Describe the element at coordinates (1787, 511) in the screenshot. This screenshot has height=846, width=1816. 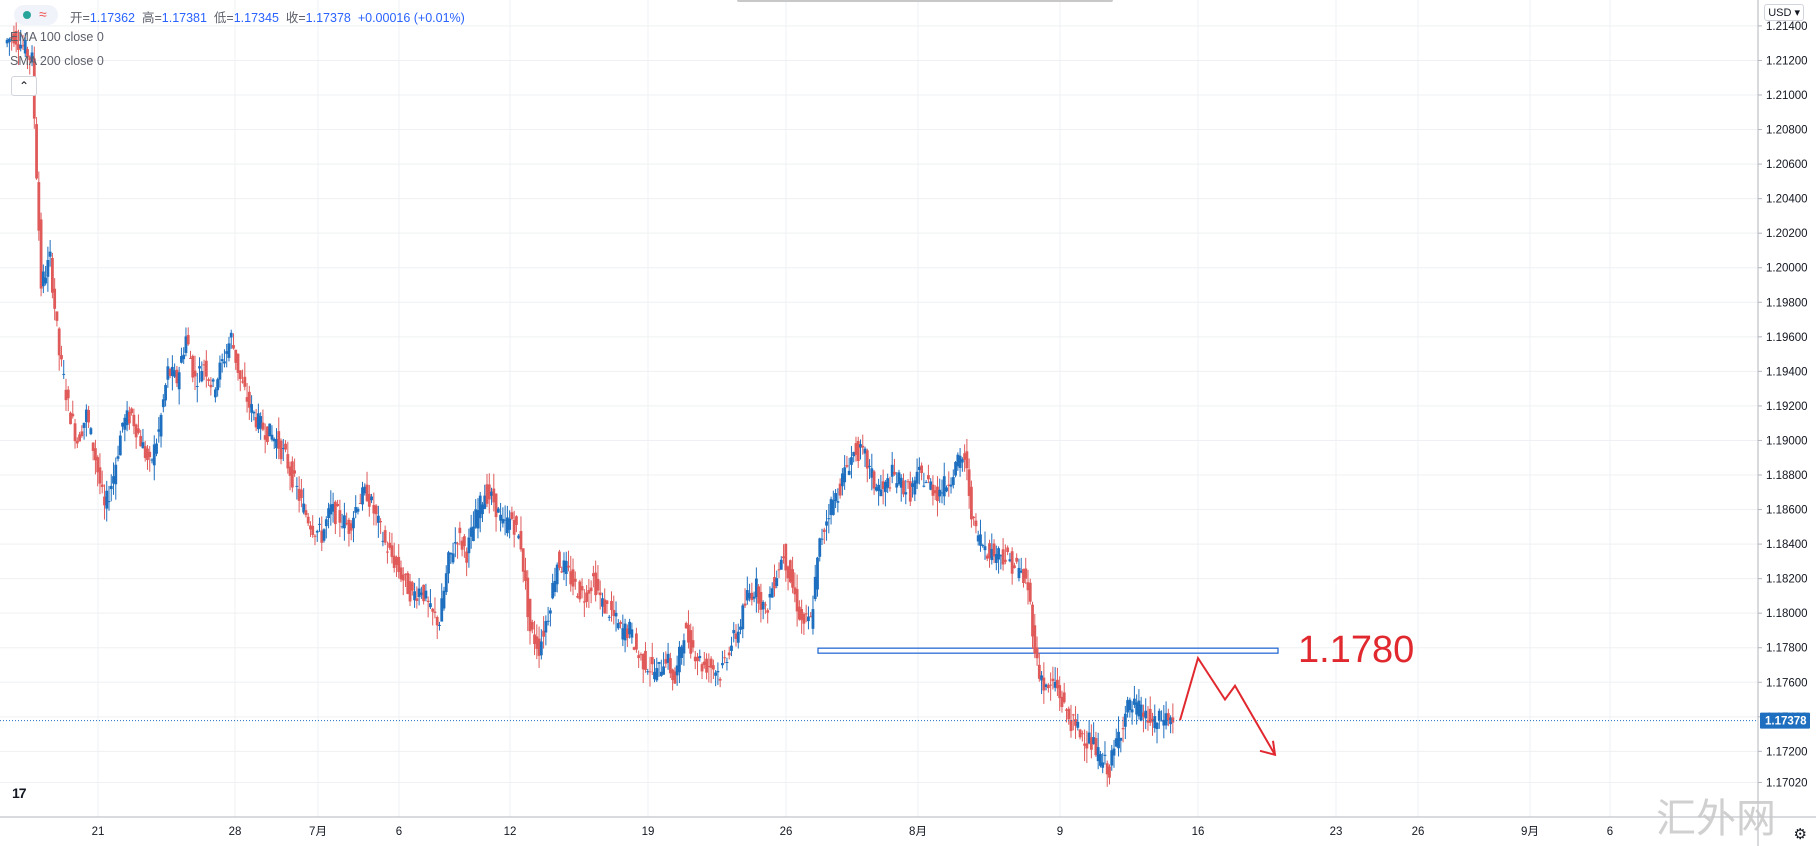
I see `y-tick-label: 1.18600` at that location.